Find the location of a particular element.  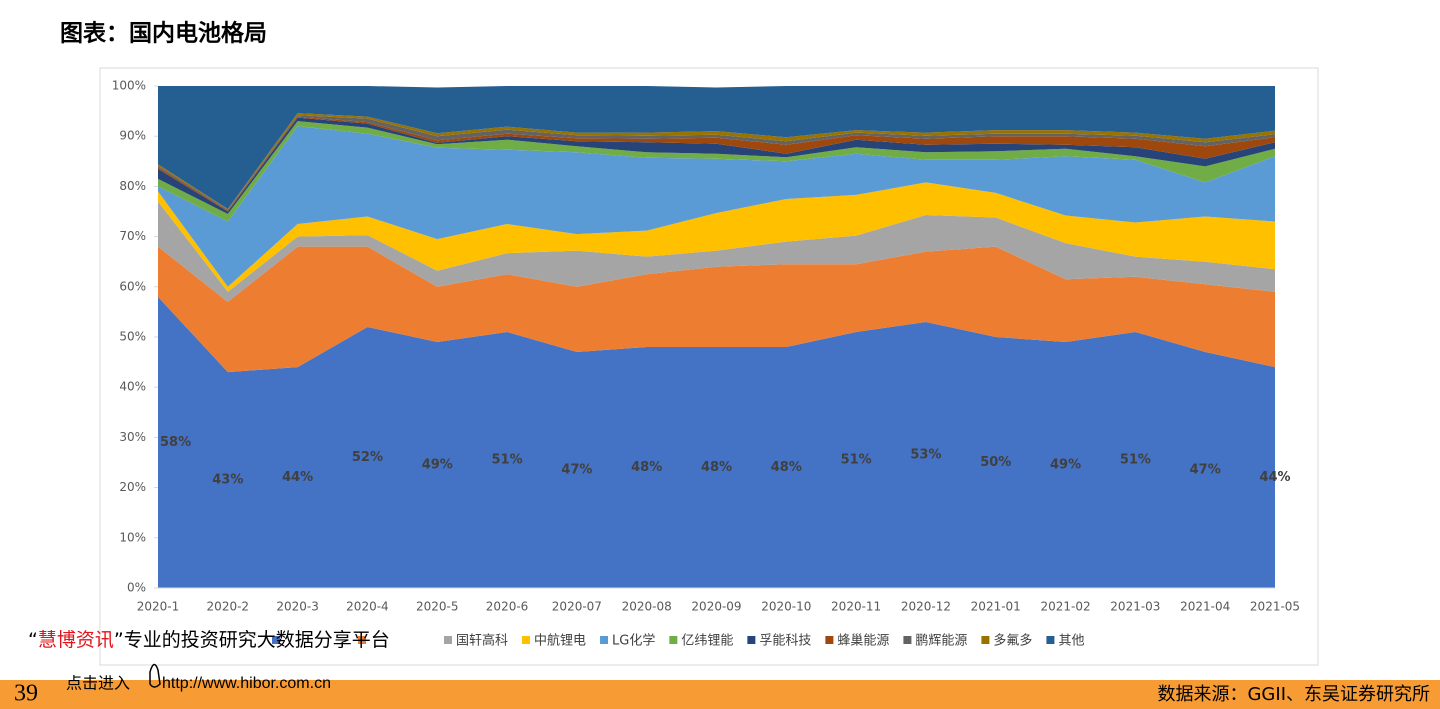

legend-label: 蜂巢能源 is located at coordinates (863, 641).